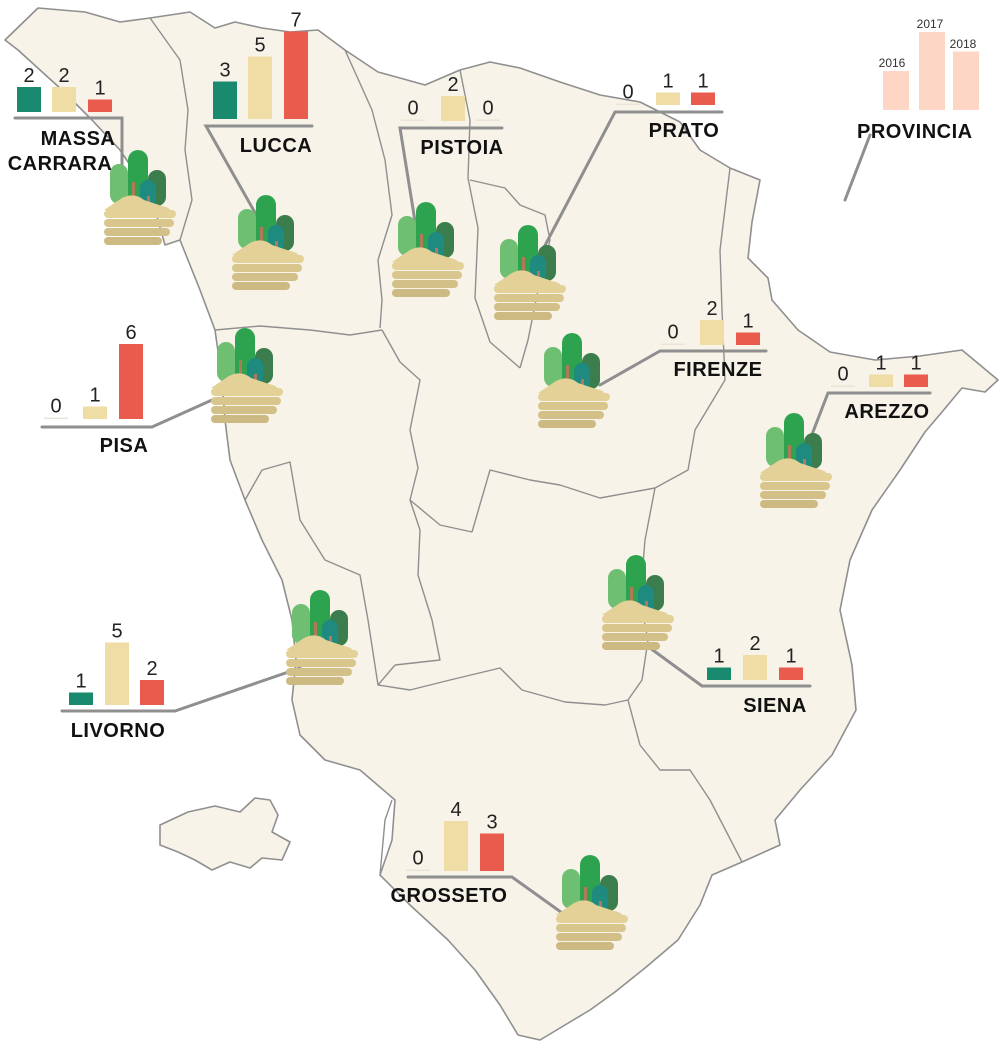 The image size is (1000, 1055). I want to click on province-label-pisa: PISA, so click(124, 446).